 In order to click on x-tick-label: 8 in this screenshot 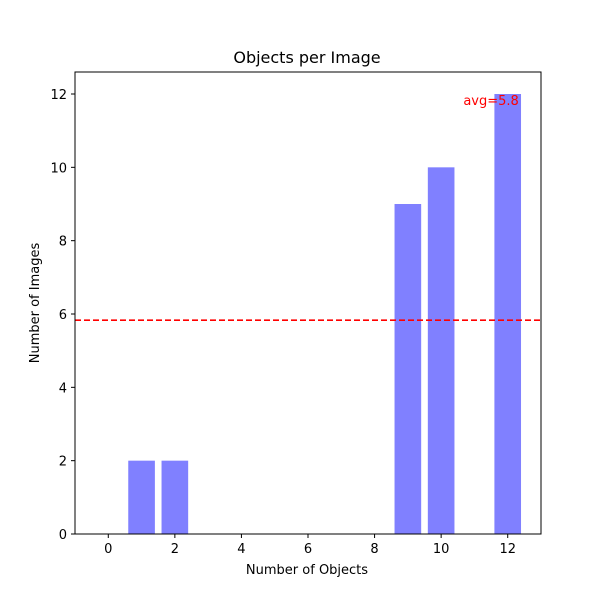, I will do `click(374, 549)`.